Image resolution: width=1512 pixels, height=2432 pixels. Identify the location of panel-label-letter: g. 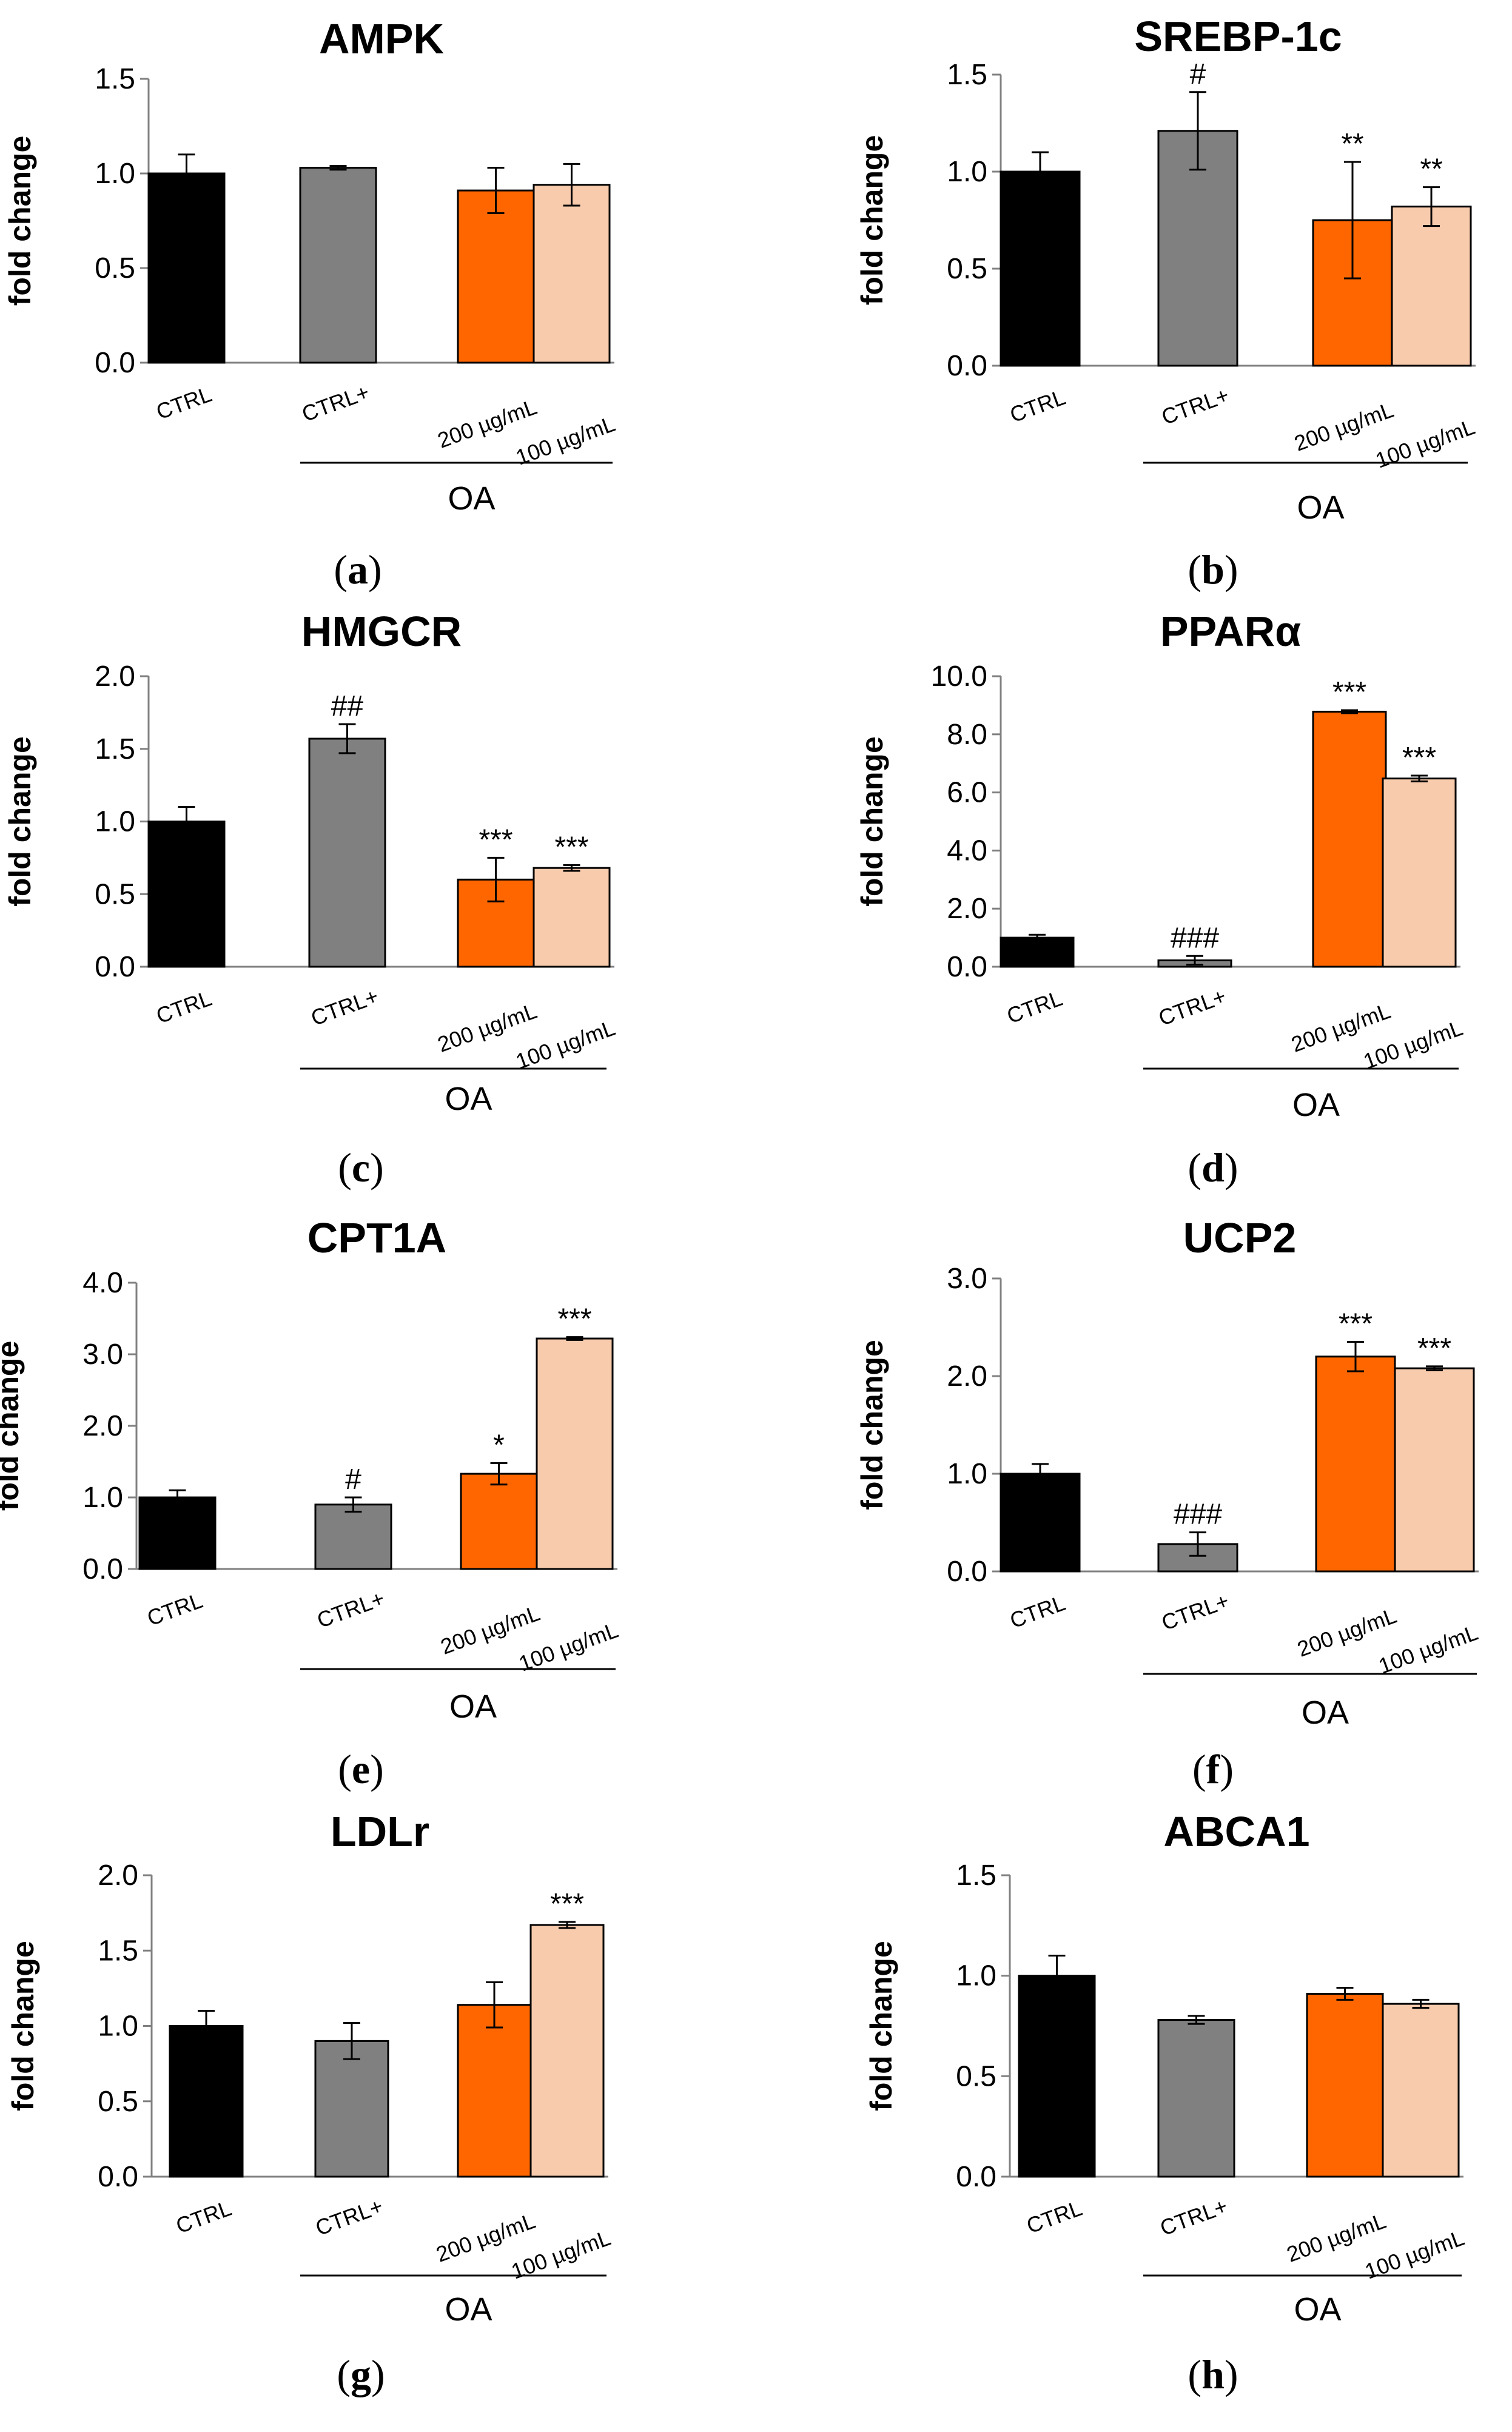
(361, 2374).